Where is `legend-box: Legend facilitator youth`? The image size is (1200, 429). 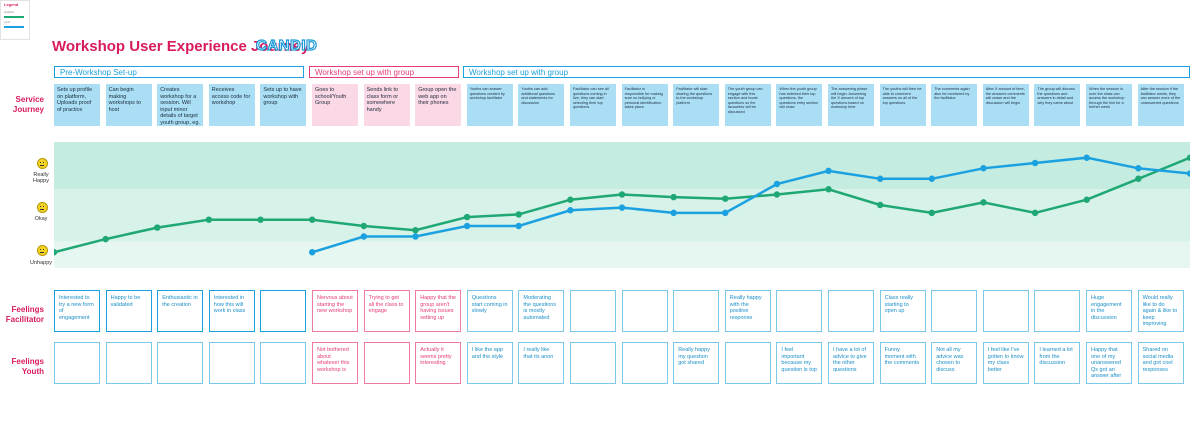
legend-box: Legend facilitator youth is located at coordinates (15, 20).